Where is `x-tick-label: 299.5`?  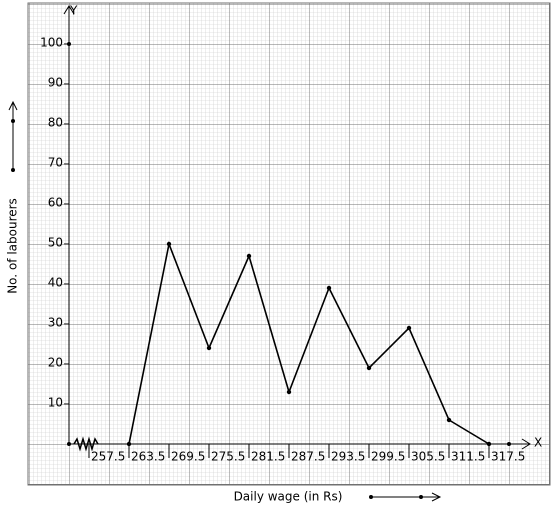
x-tick-label: 299.5 is located at coordinates (388, 457).